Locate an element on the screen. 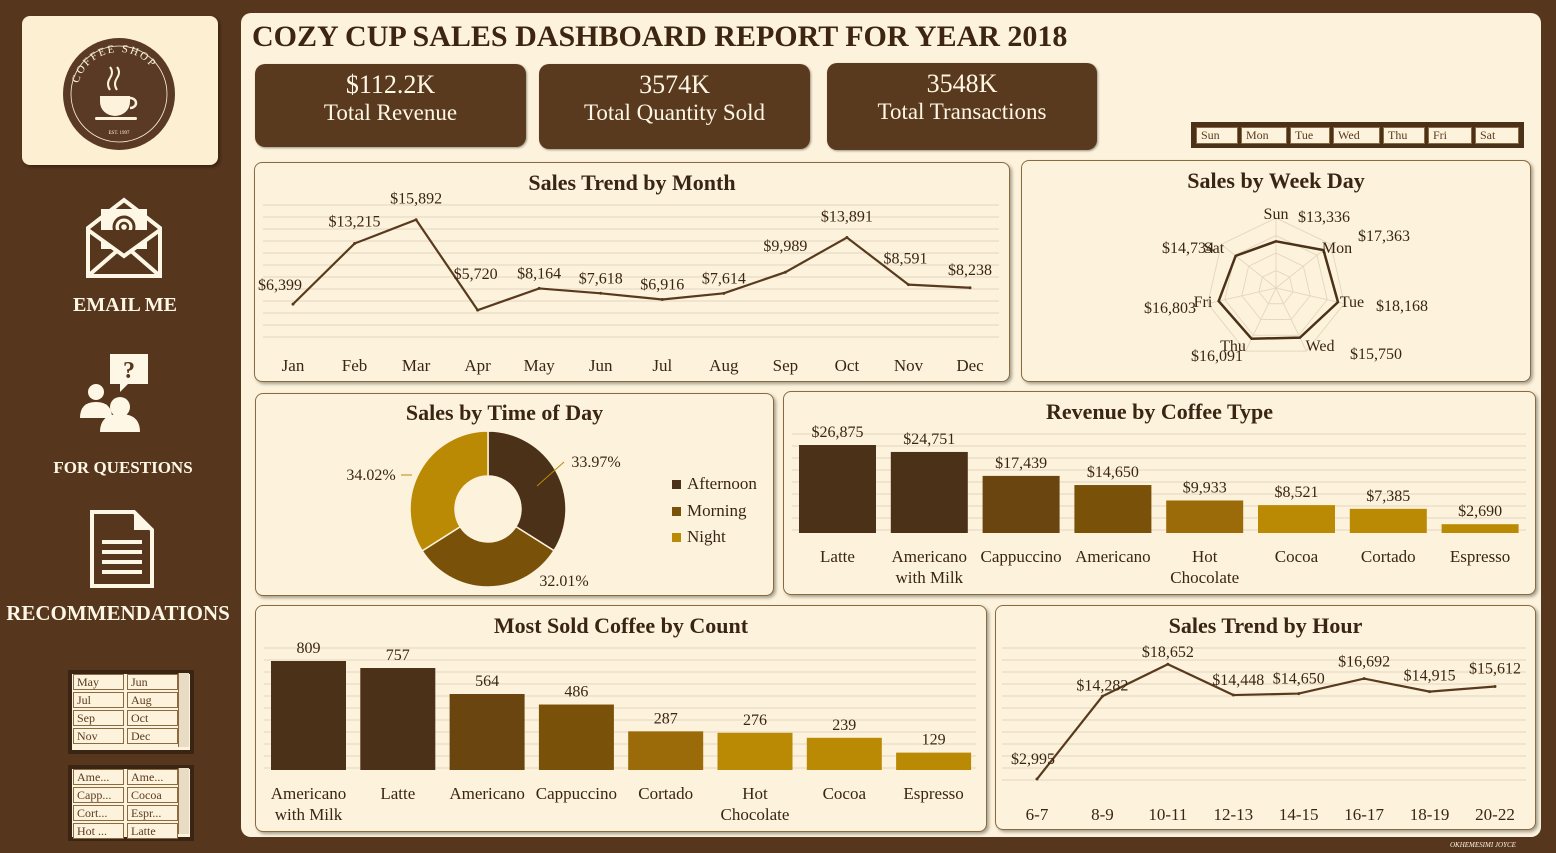  data-label: $14,650 is located at coordinates (1299, 679).